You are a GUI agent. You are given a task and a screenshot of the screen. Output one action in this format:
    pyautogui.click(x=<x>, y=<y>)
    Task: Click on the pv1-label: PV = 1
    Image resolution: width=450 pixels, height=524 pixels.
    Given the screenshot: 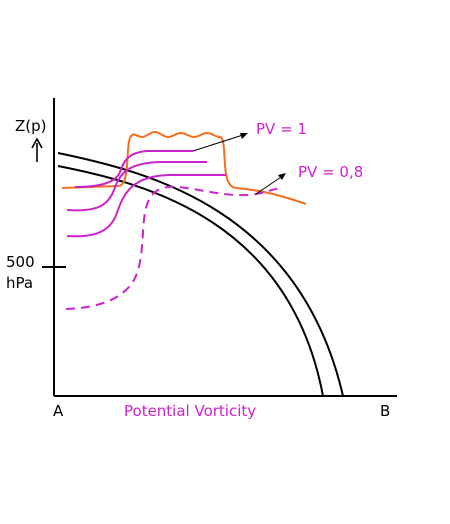 What is the action you would take?
    pyautogui.click(x=281, y=129)
    